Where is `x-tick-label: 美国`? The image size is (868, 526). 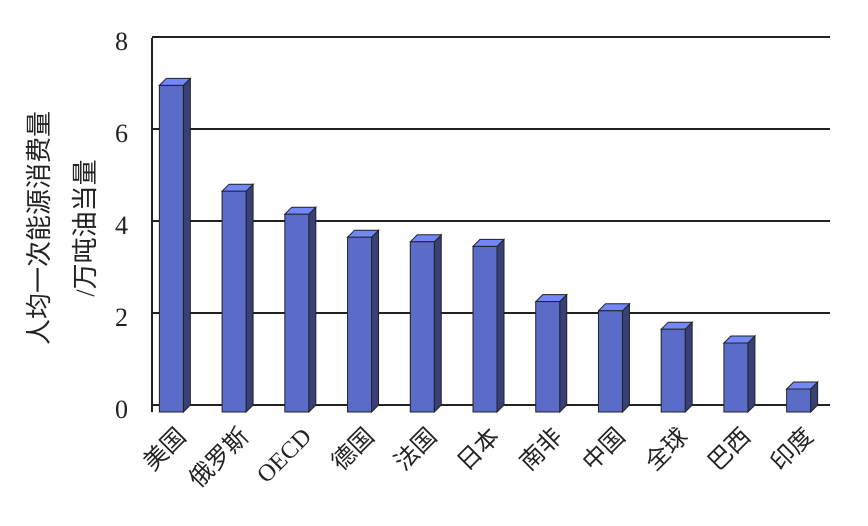 x-tick-label: 美国 is located at coordinates (164, 449).